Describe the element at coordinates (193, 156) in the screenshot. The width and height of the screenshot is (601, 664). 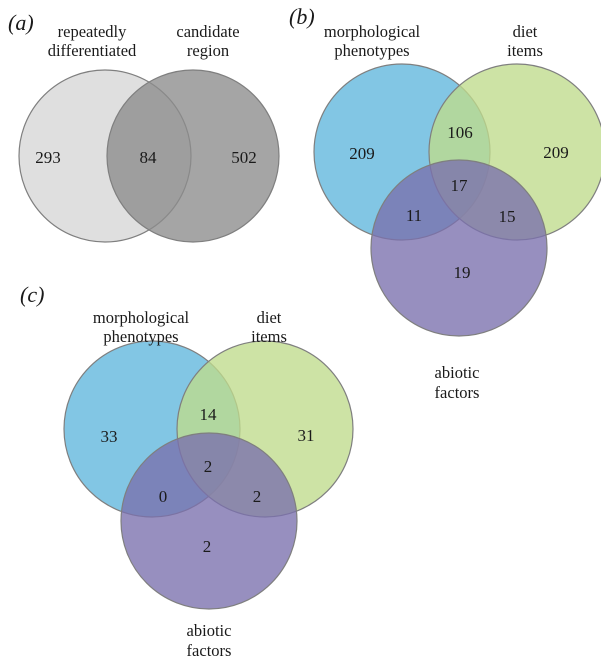
I see `venn-circle-cr` at that location.